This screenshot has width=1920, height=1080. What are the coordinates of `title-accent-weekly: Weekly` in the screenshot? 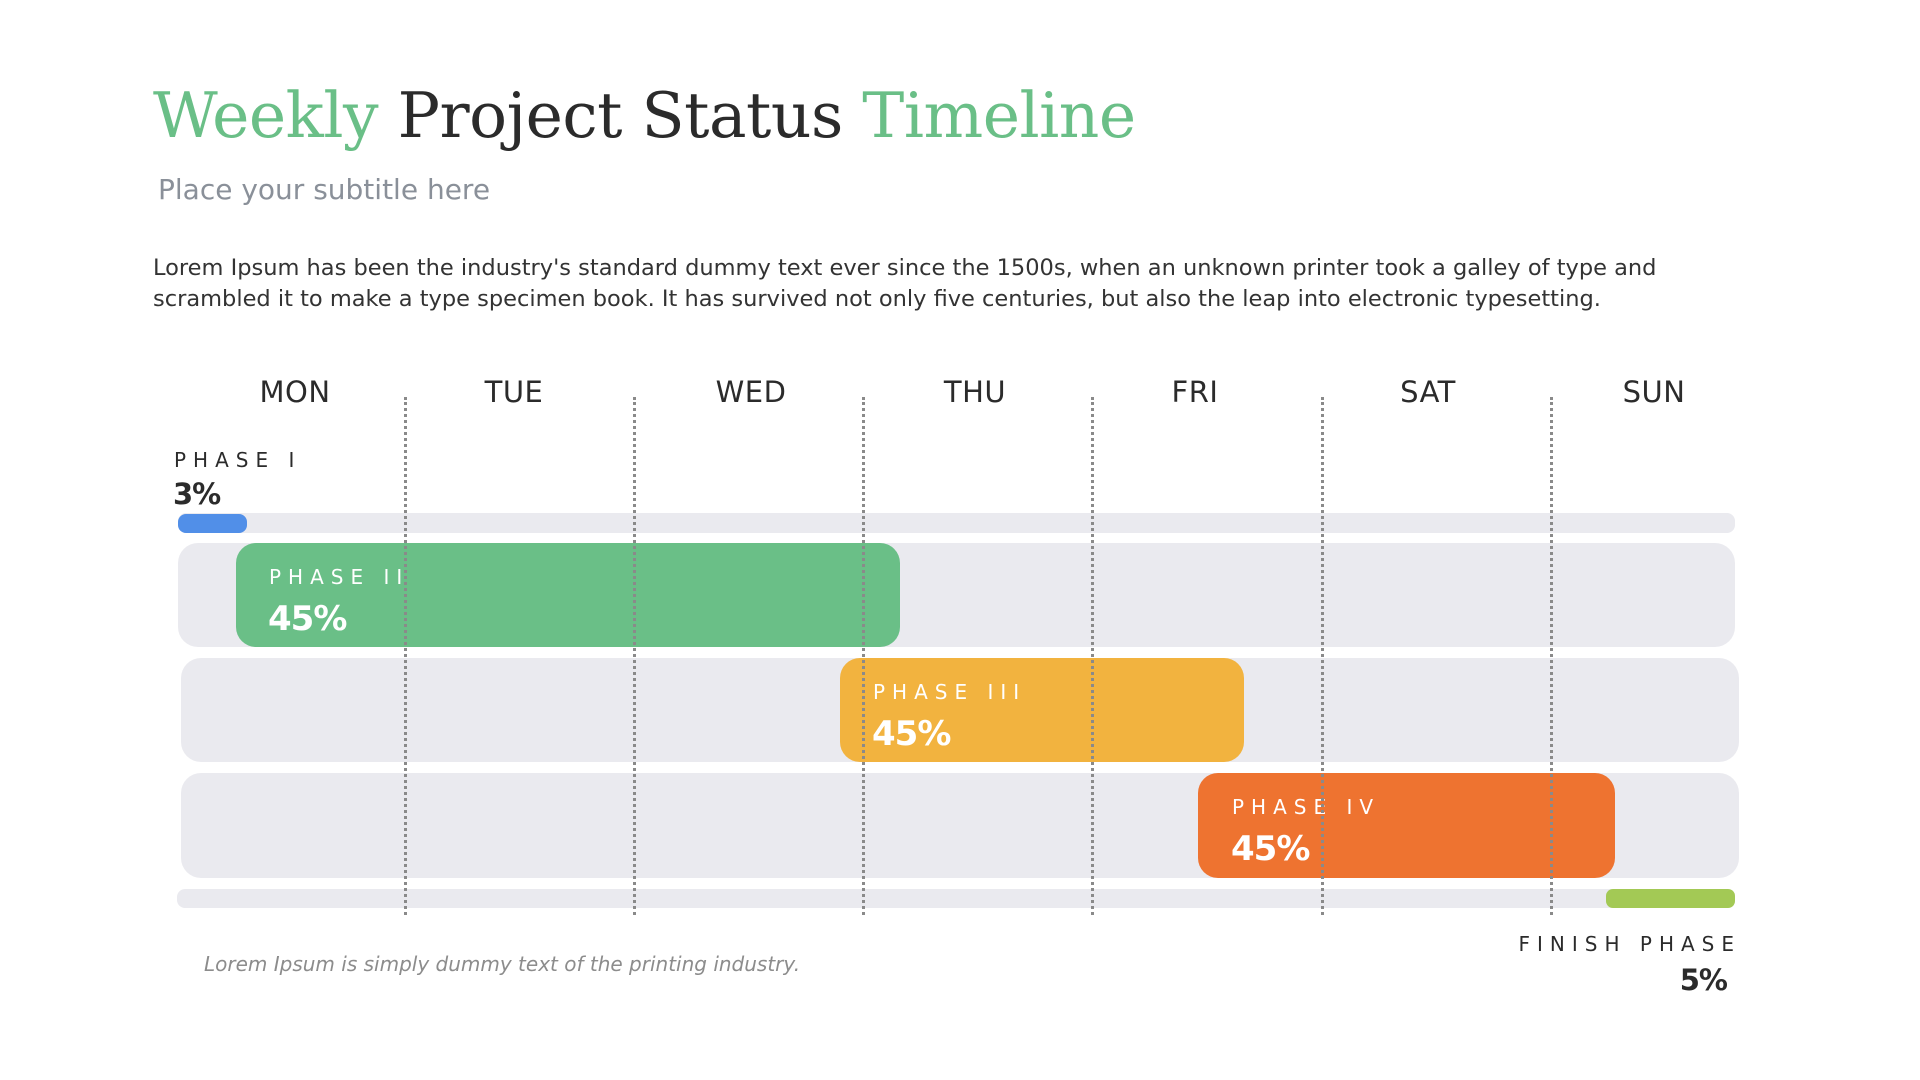 It's located at (266, 115).